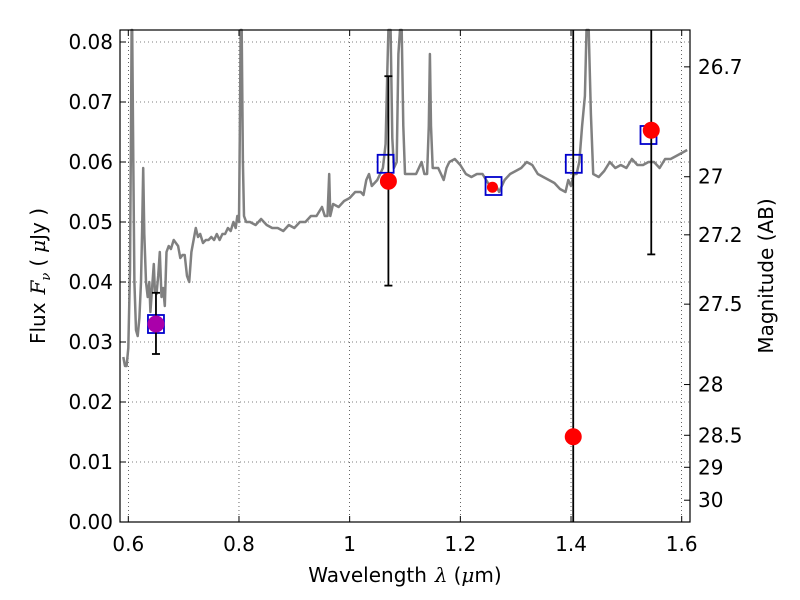  Describe the element at coordinates (710, 467) in the screenshot. I see `y2-tick-label: 29` at that location.